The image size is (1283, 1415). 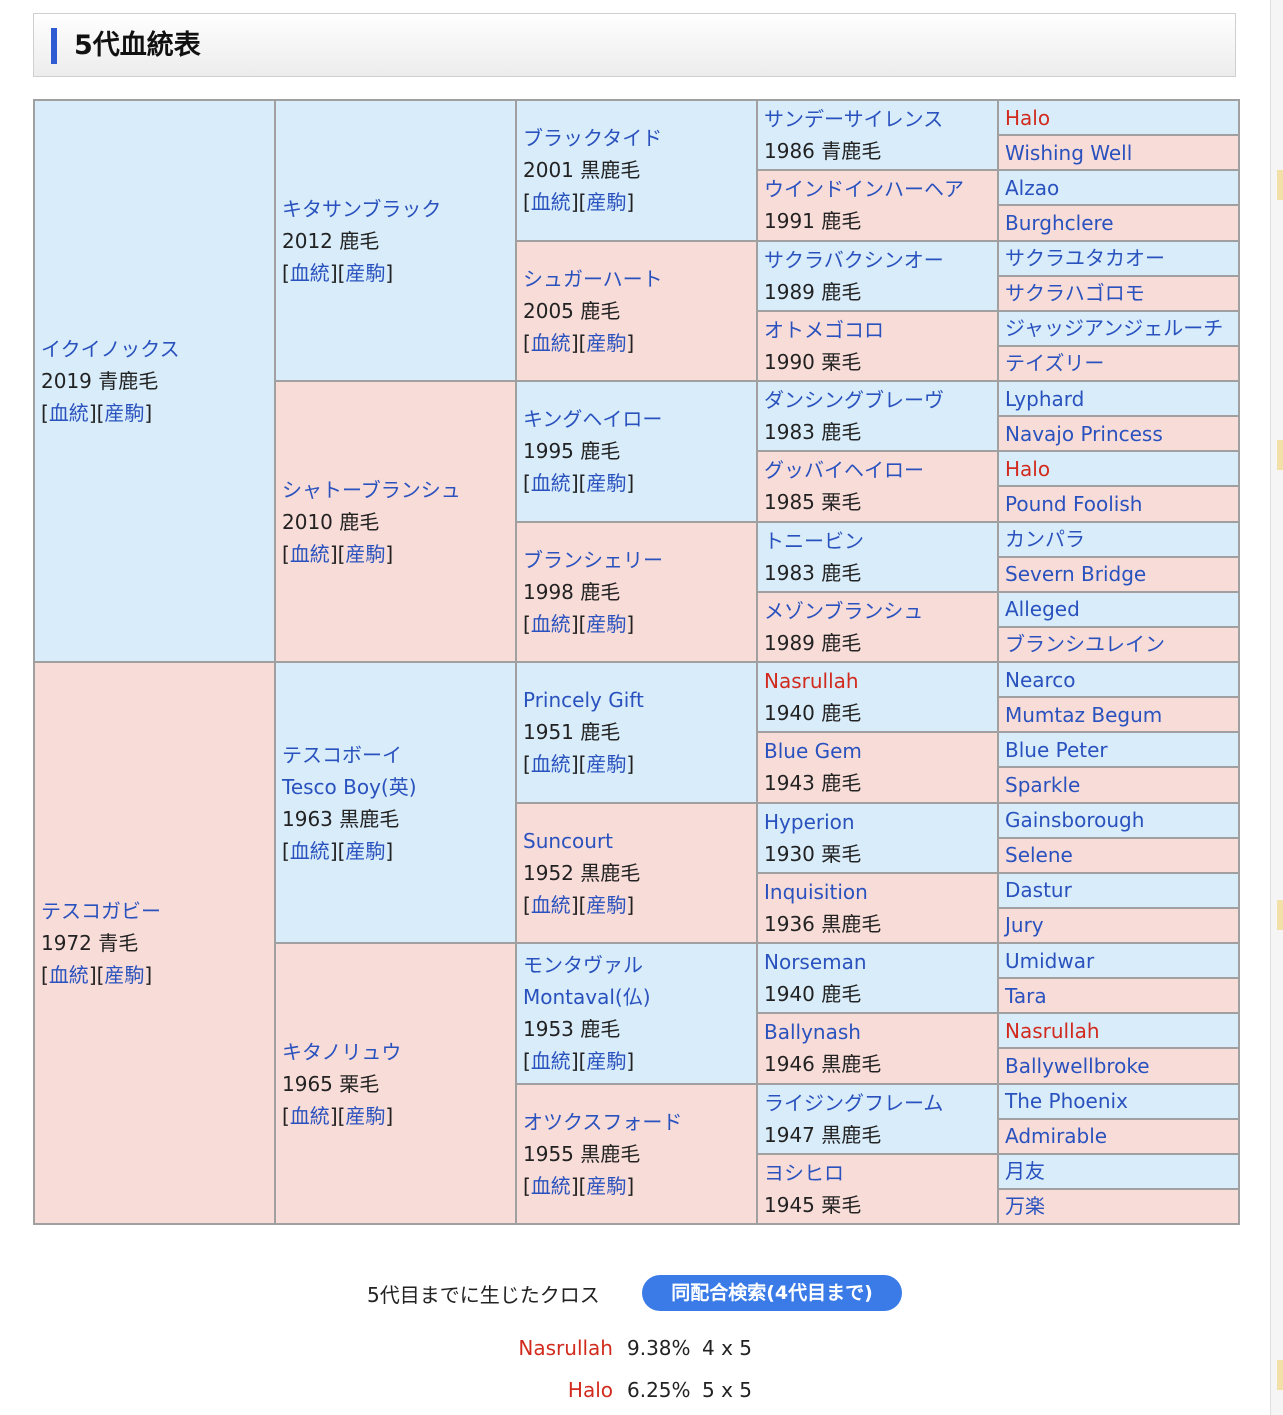 I want to click on horse-birth-info: 1940 鹿毛, so click(x=813, y=994).